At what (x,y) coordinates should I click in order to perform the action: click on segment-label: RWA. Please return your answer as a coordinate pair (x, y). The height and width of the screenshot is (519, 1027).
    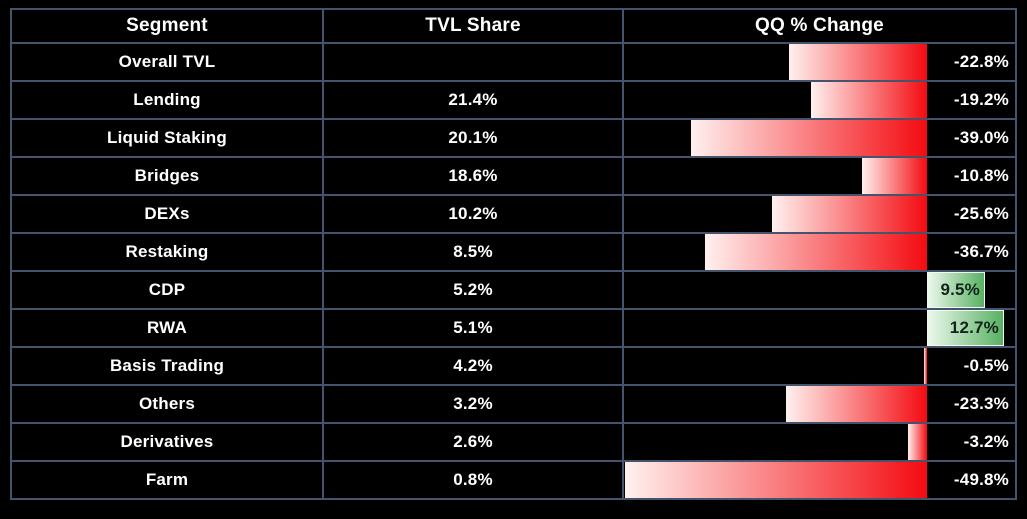
    Looking at the image, I should click on (168, 328).